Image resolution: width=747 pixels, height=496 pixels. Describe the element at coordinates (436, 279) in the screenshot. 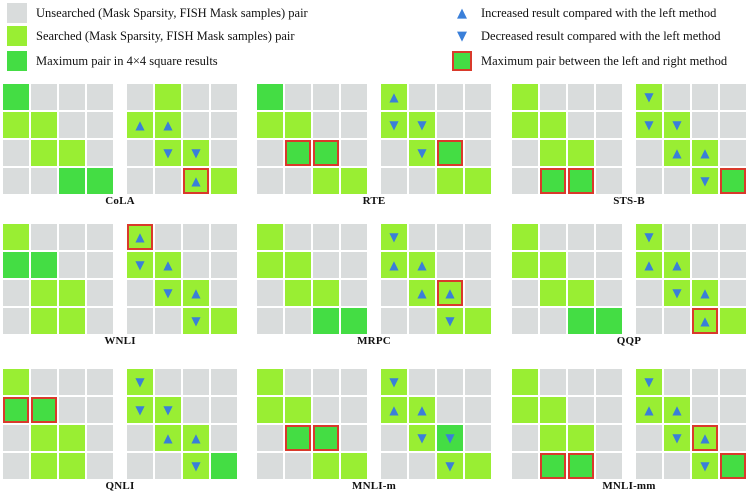

I see `right-method-grid: ▼ ▲ ▲ ▲ ▲ ▼` at that location.